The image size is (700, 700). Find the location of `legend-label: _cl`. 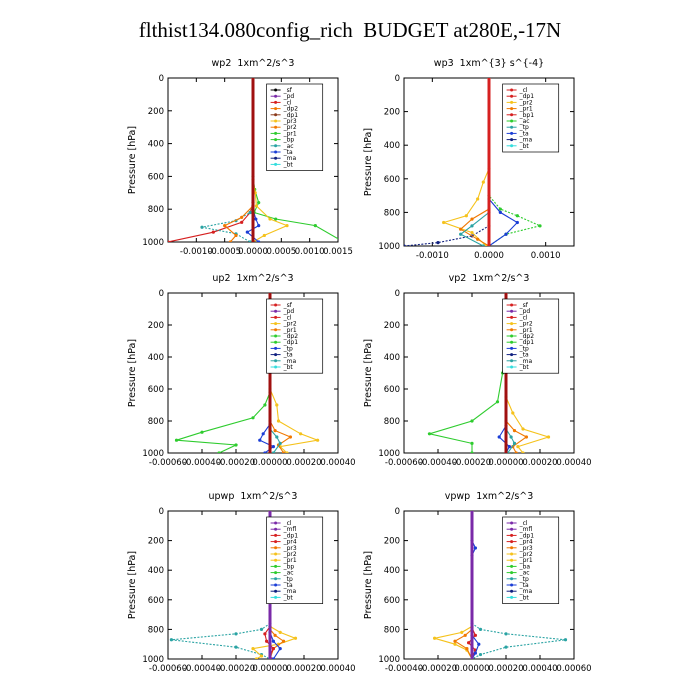

legend-label: _cl is located at coordinates (287, 102).